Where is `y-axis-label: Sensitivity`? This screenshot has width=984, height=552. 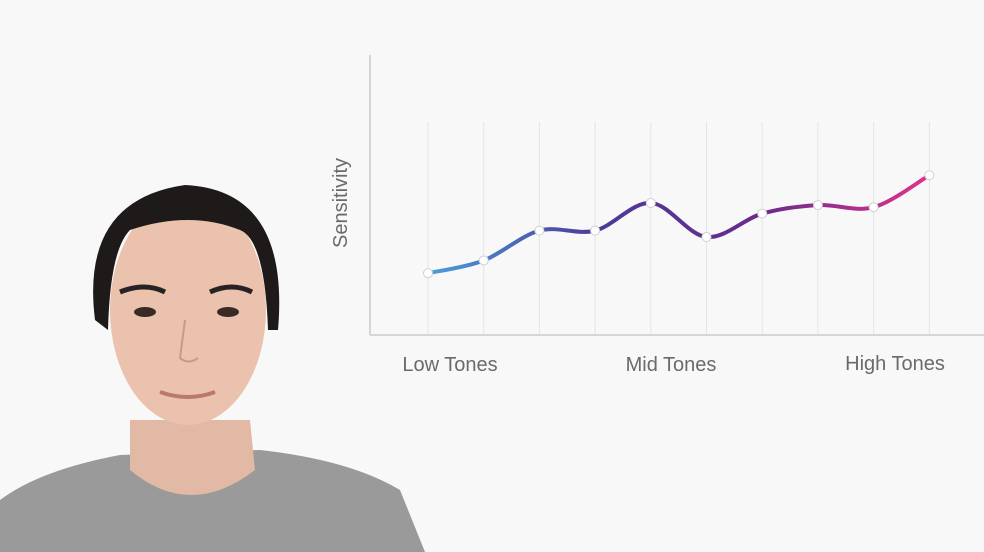
y-axis-label: Sensitivity is located at coordinates (341, 203).